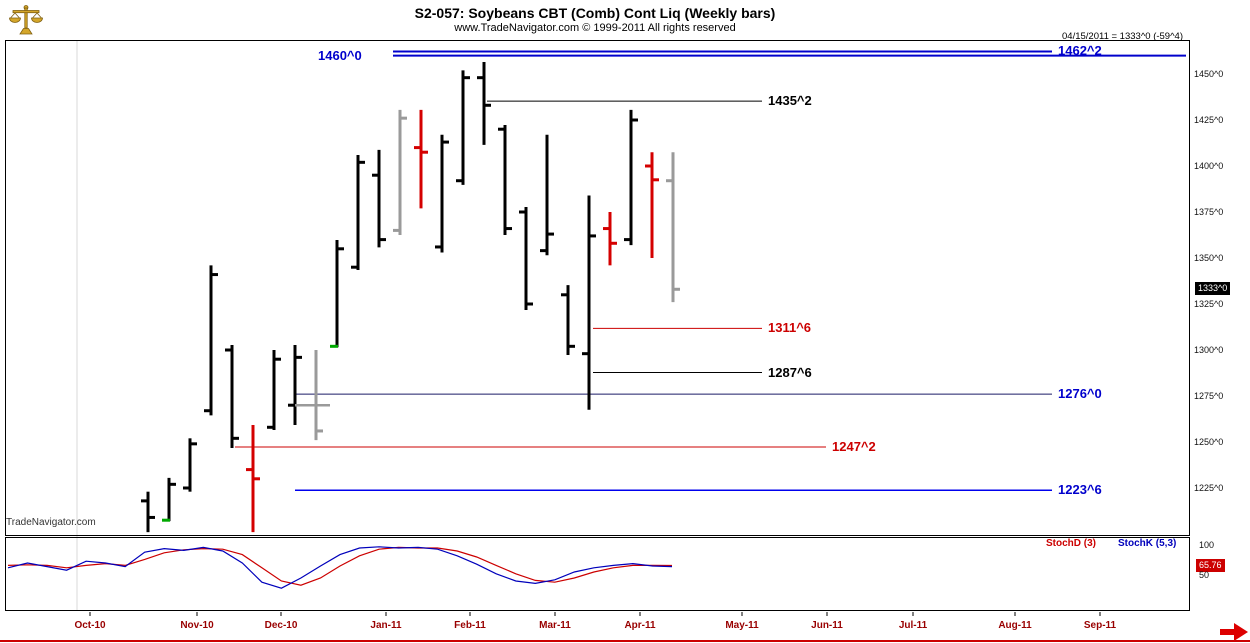  I want to click on stochk-legend: StochK (5,3), so click(1147, 543).